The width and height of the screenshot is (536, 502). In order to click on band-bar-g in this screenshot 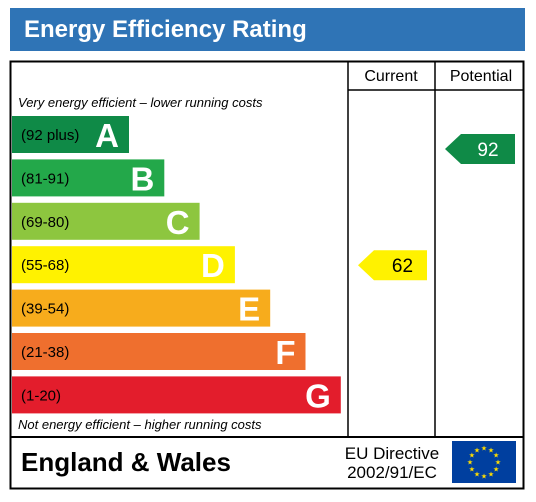, I will do `click(176, 395)`.